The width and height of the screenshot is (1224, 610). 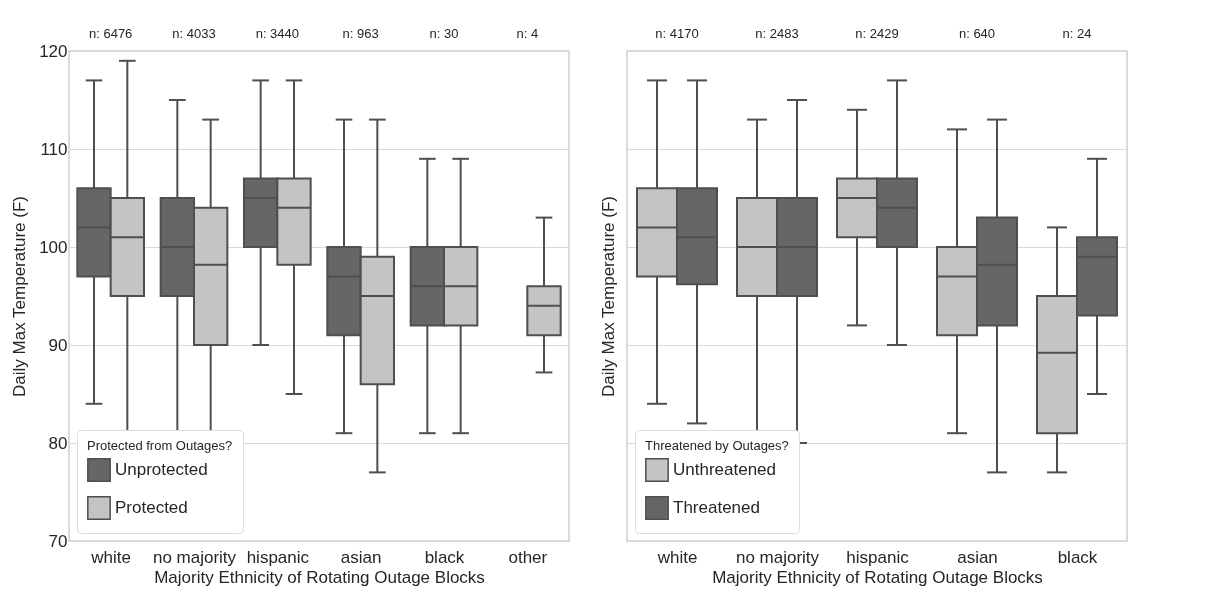 What do you see at coordinates (725, 469) in the screenshot?
I see `legend-label: Unthreatened` at bounding box center [725, 469].